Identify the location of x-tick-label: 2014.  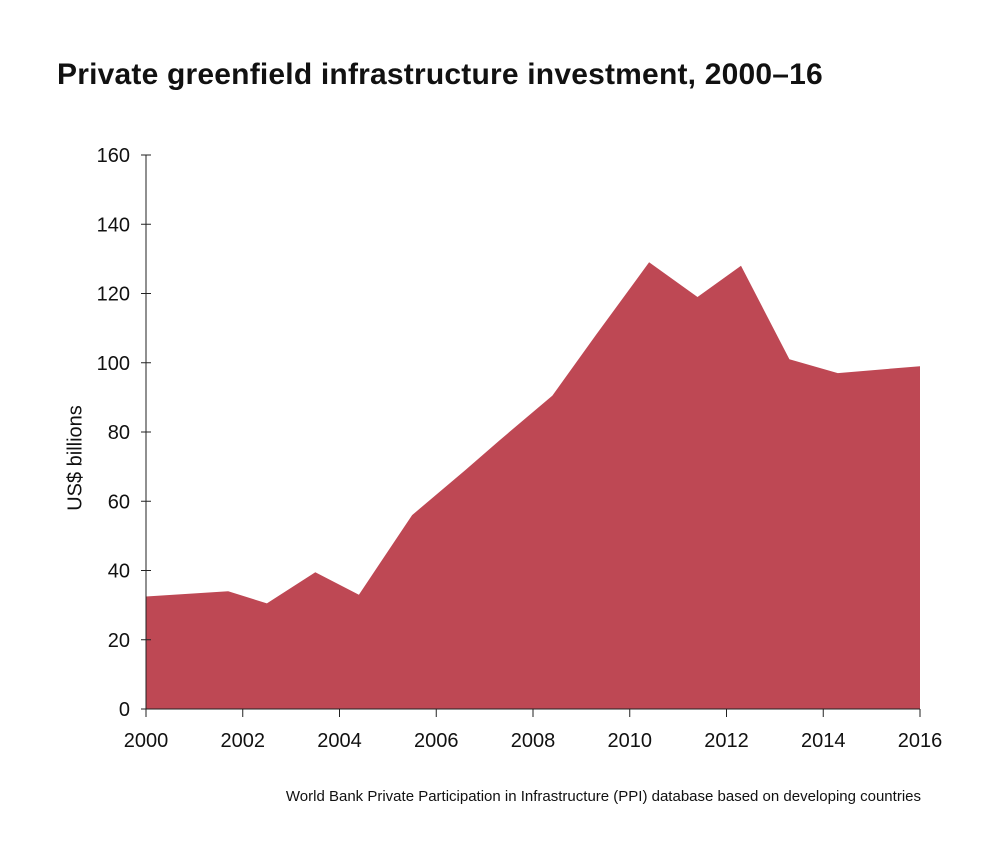
(823, 741).